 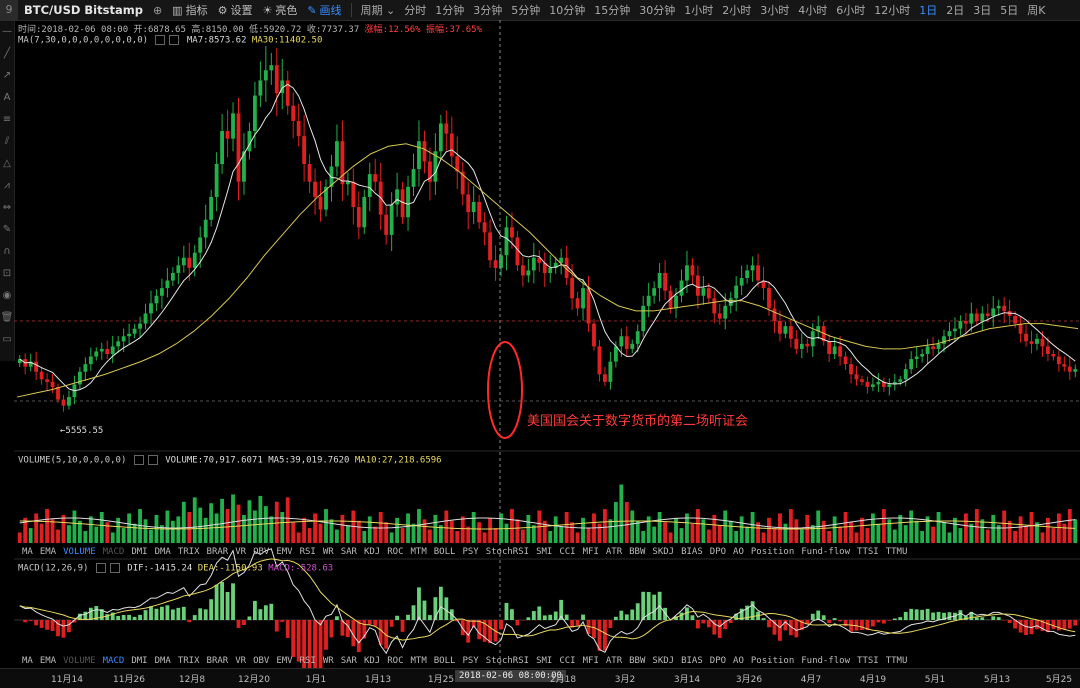 I want to click on info-amplitude: 振幅:37.65%, so click(x=454, y=30).